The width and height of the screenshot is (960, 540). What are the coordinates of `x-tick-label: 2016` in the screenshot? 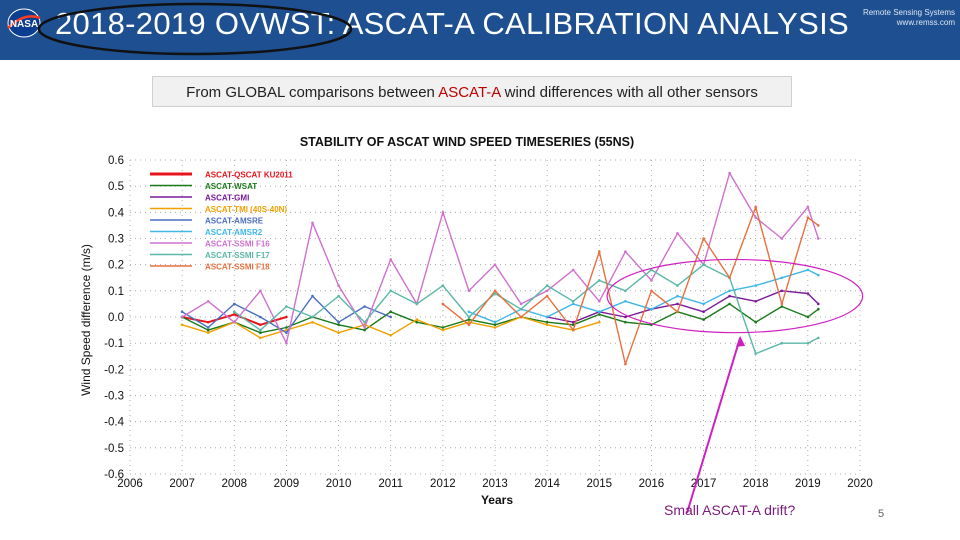 It's located at (652, 484).